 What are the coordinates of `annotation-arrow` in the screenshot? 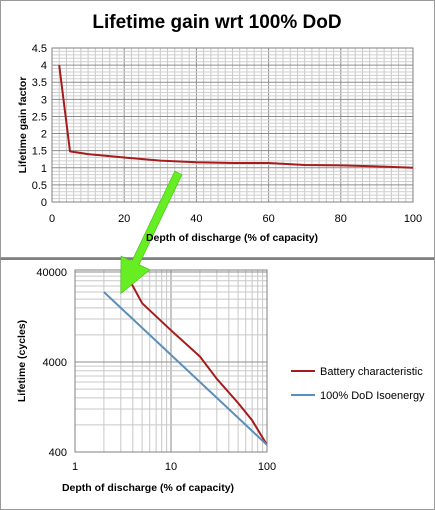 It's located at (151, 232).